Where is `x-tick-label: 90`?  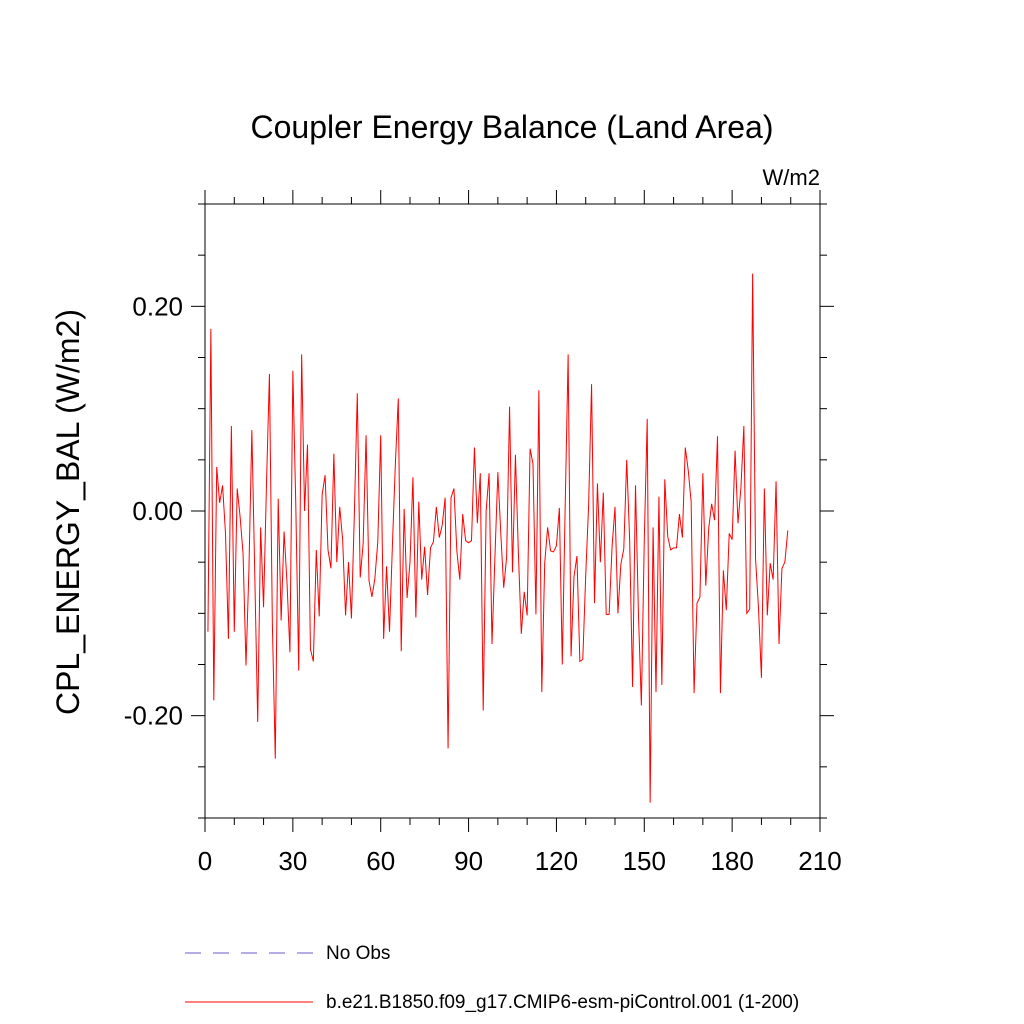
x-tick-label: 90 is located at coordinates (468, 861).